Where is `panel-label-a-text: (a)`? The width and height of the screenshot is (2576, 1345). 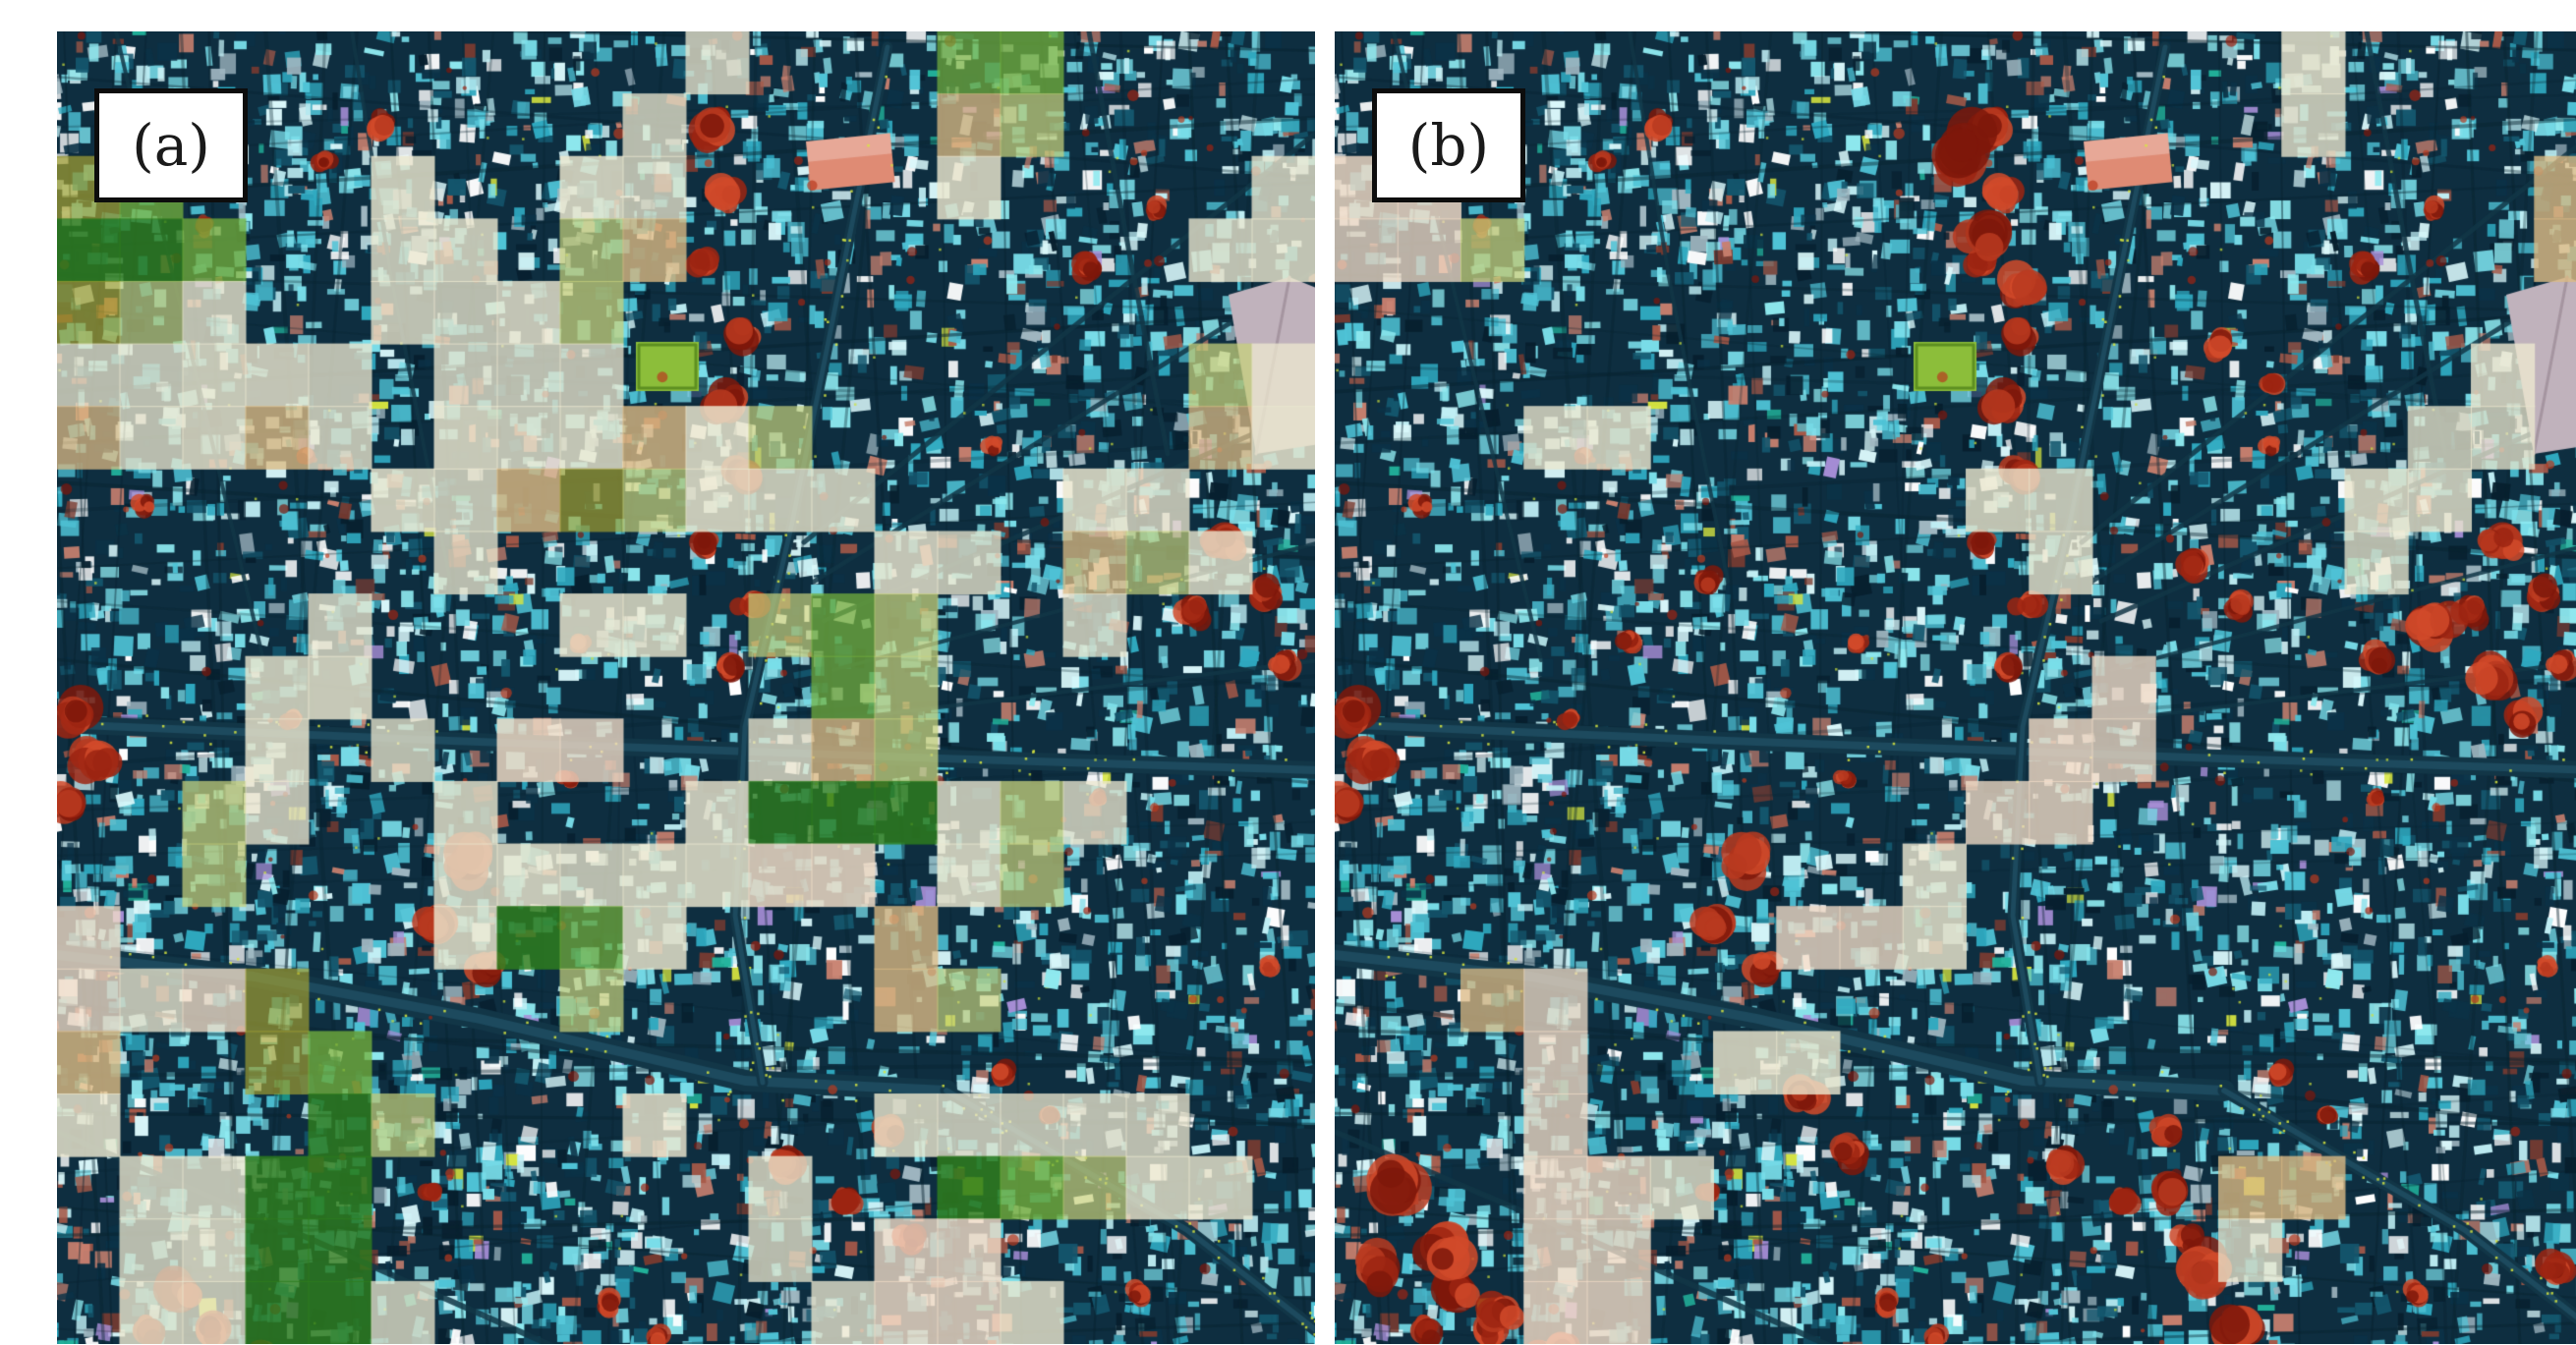 panel-label-a-text: (a) is located at coordinates (171, 145).